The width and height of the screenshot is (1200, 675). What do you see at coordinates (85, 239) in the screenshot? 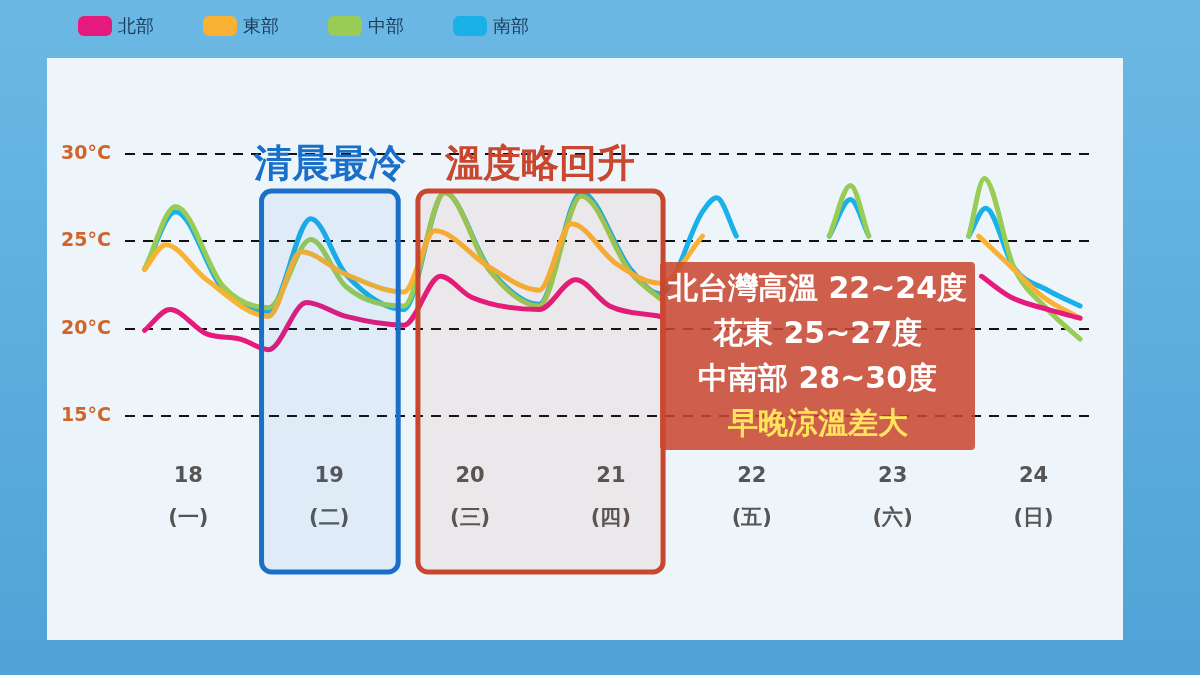
I see `y-tick-label: 25°C` at bounding box center [85, 239].